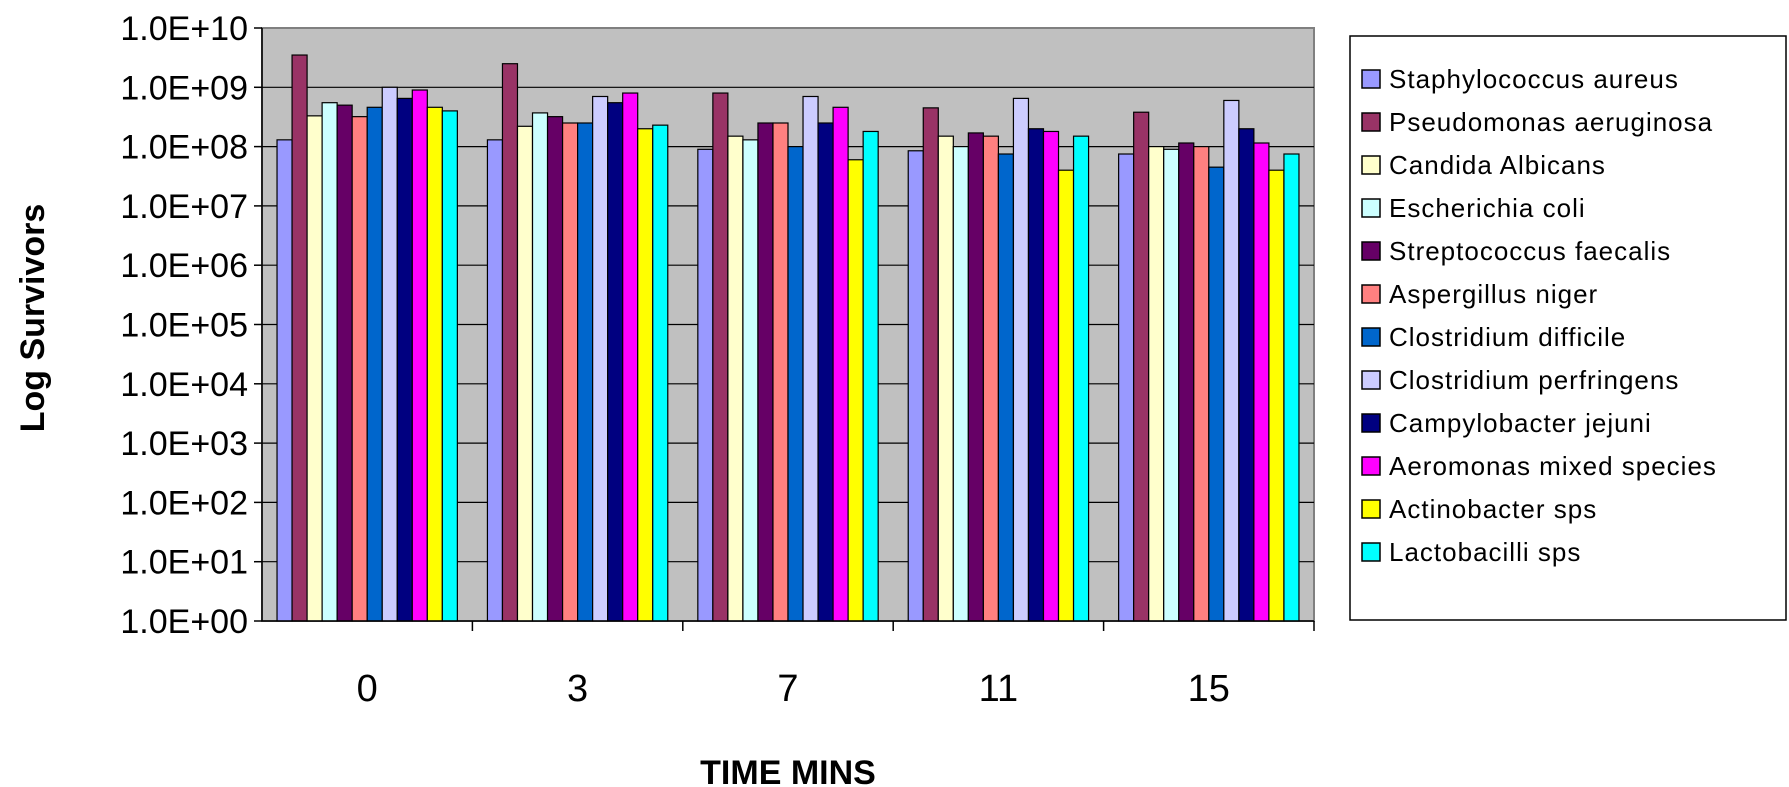  I want to click on legend-label: Candida Albicans, so click(1497, 165).